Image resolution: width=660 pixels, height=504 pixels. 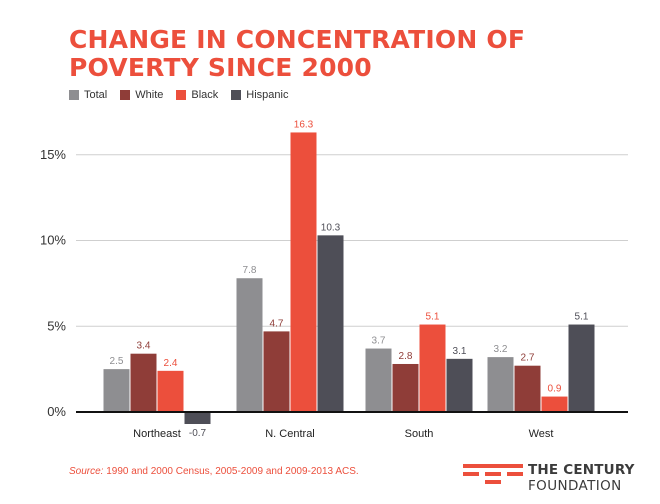 What do you see at coordinates (582, 317) in the screenshot?
I see `data-label-west-hispanic: 5.1` at bounding box center [582, 317].